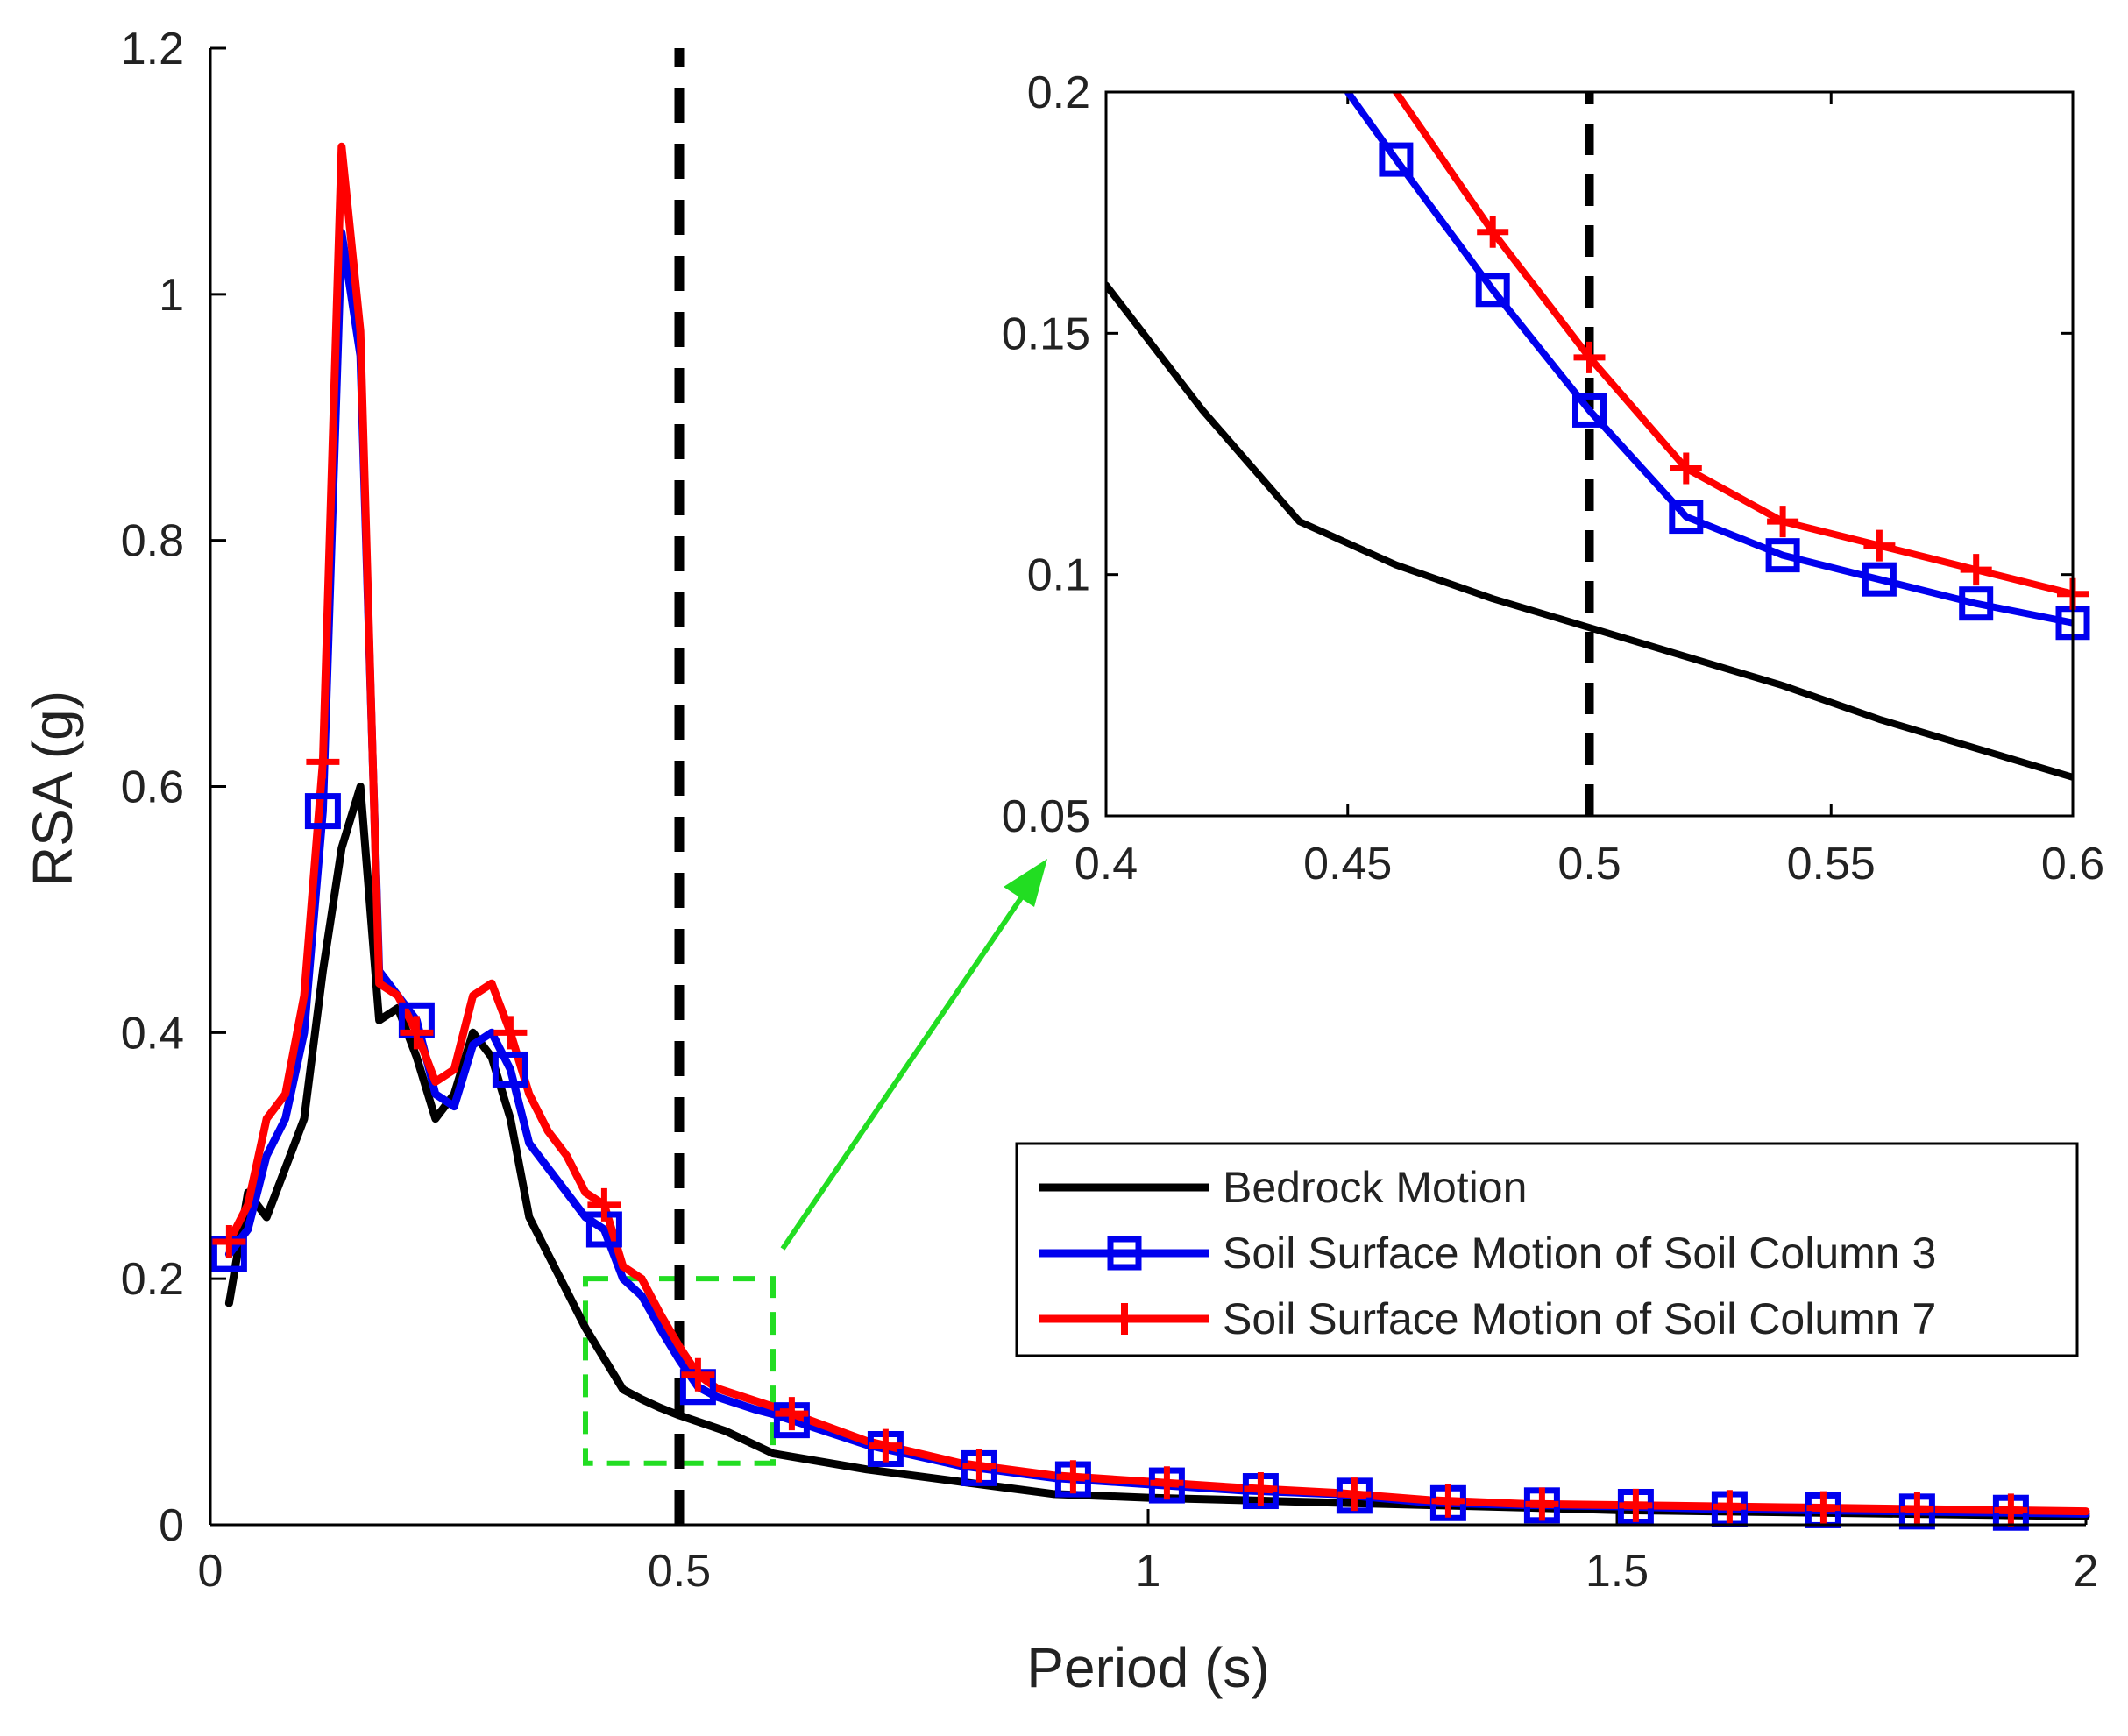 Image resolution: width=2128 pixels, height=1736 pixels. I want to click on main-x-axis-title: Period (s), so click(1147, 1667).